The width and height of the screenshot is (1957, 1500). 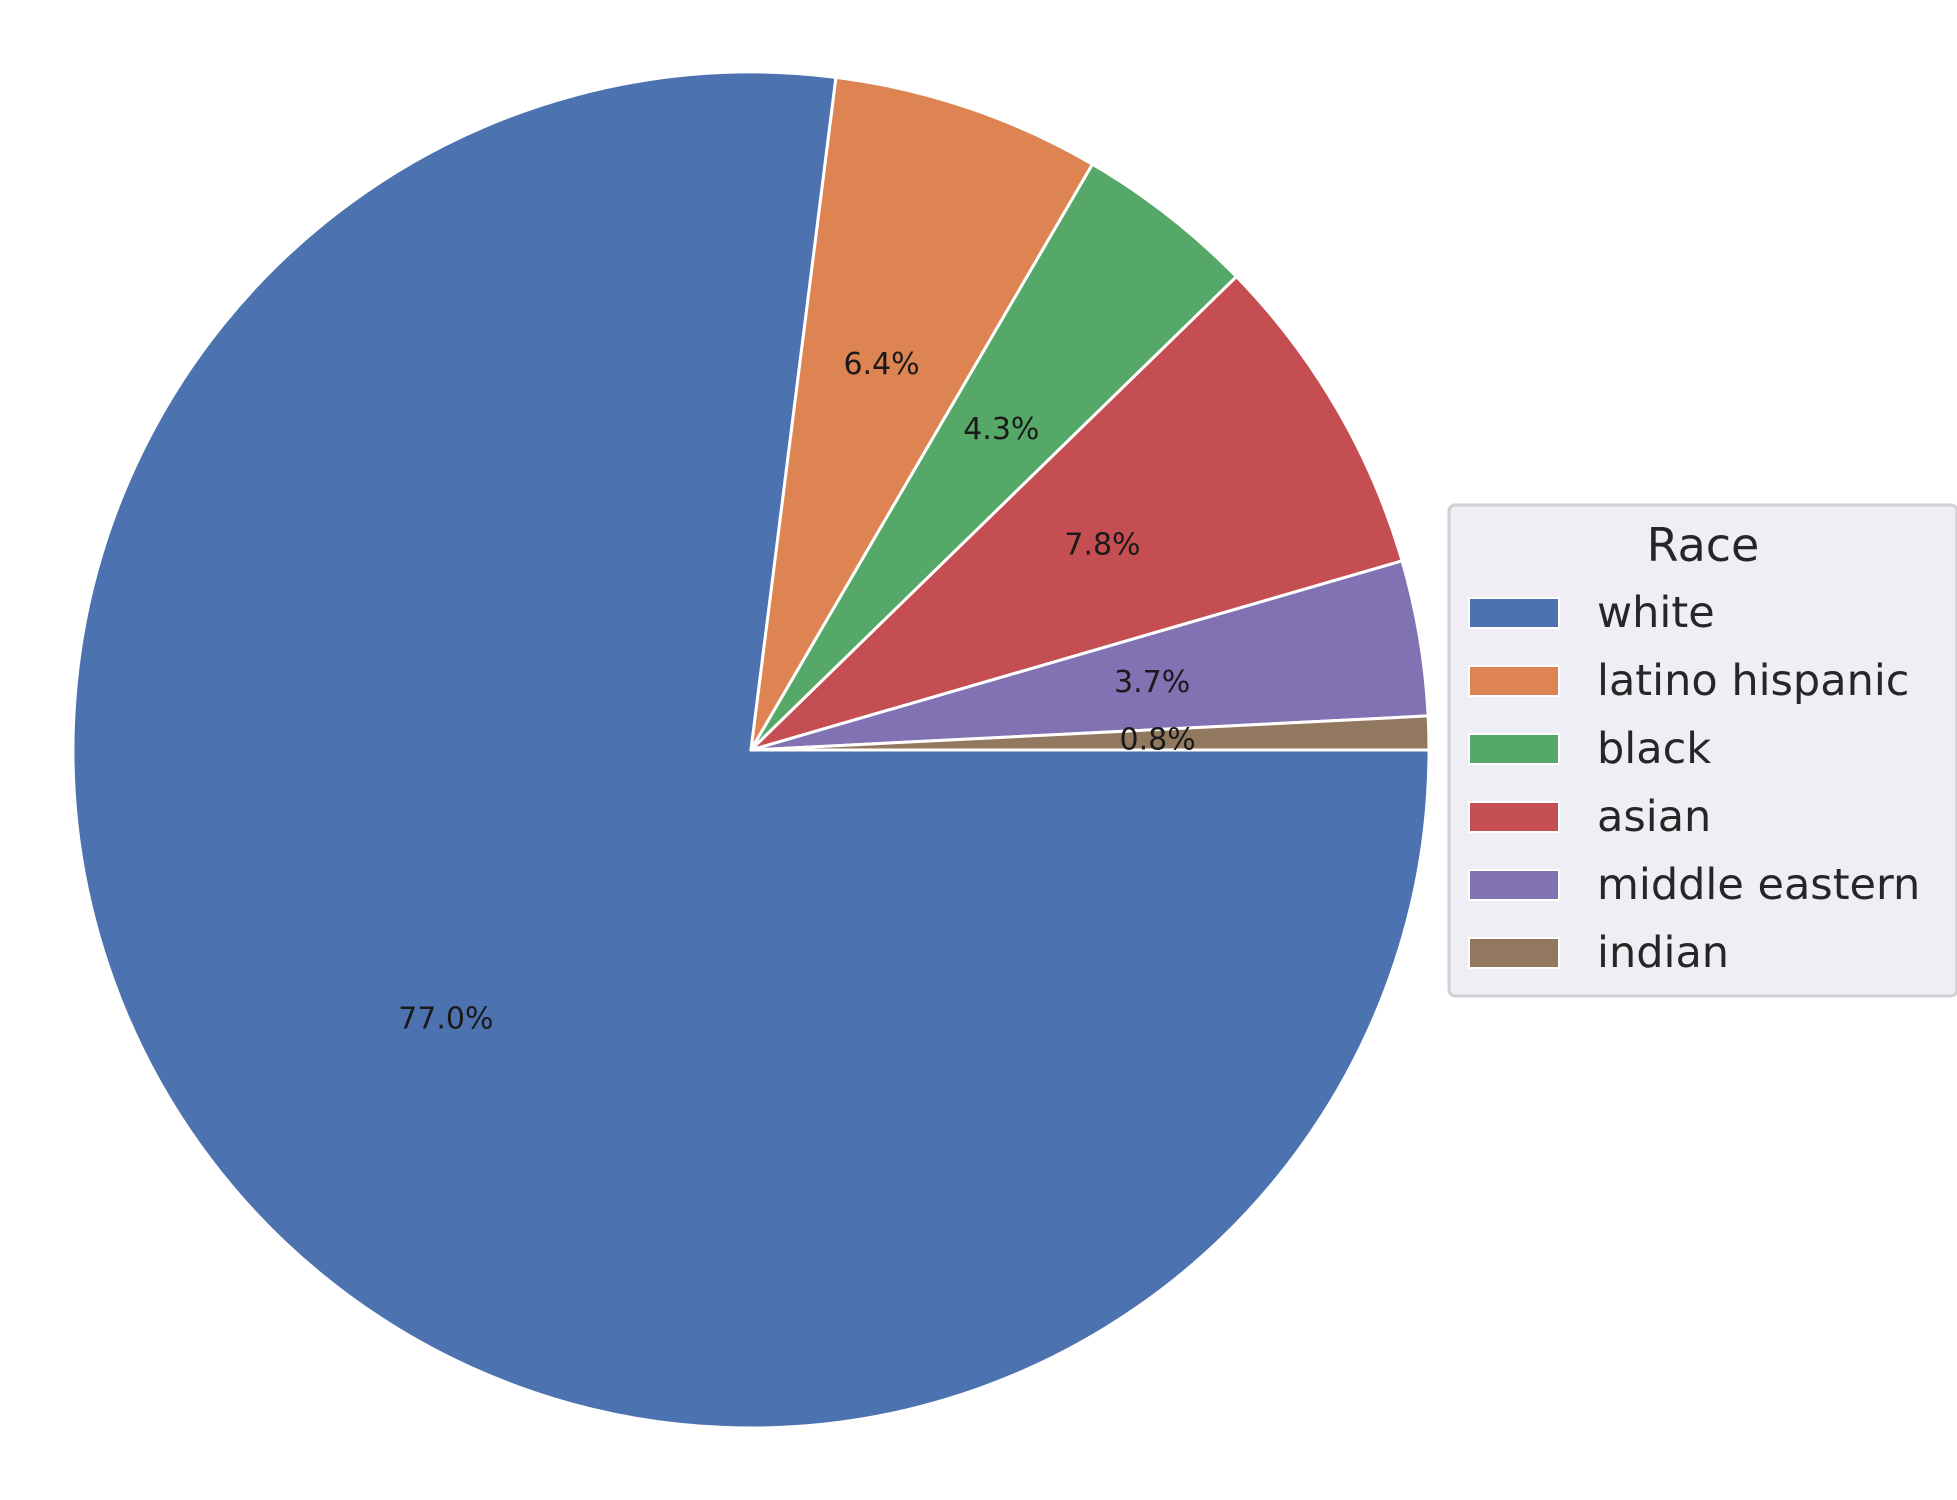 What do you see at coordinates (1514, 817) in the screenshot?
I see `legend-swatch-asian` at bounding box center [1514, 817].